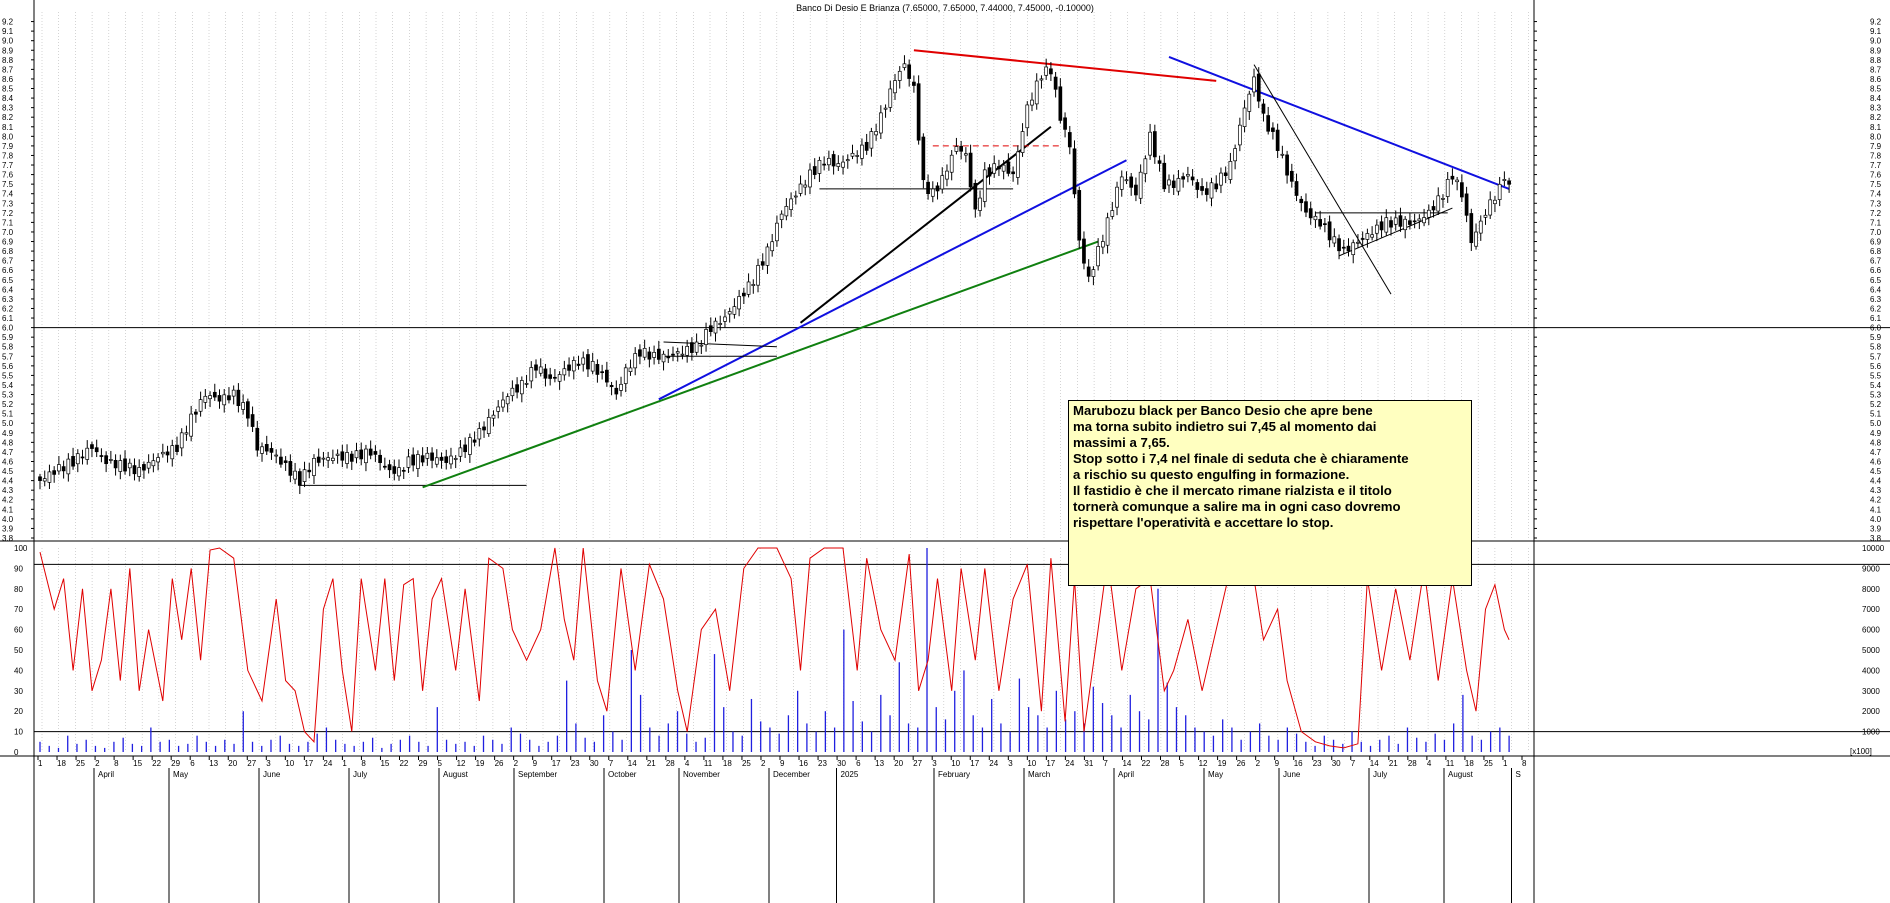  I want to click on date-day-label: 6, so click(858, 763).